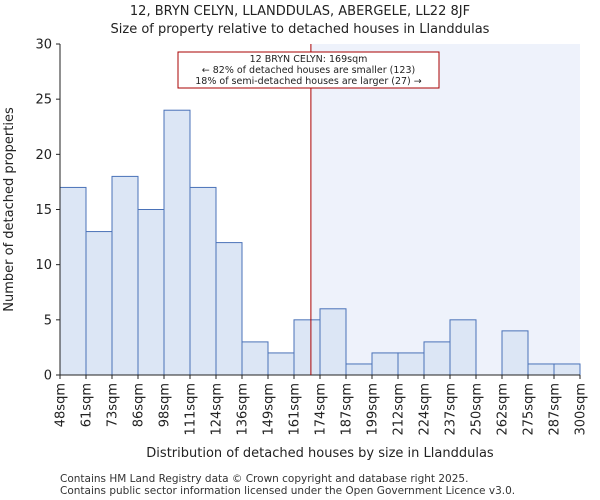 The height and width of the screenshot is (500, 600). Describe the element at coordinates (43, 45) in the screenshot. I see `y-tick-label: 30` at that location.